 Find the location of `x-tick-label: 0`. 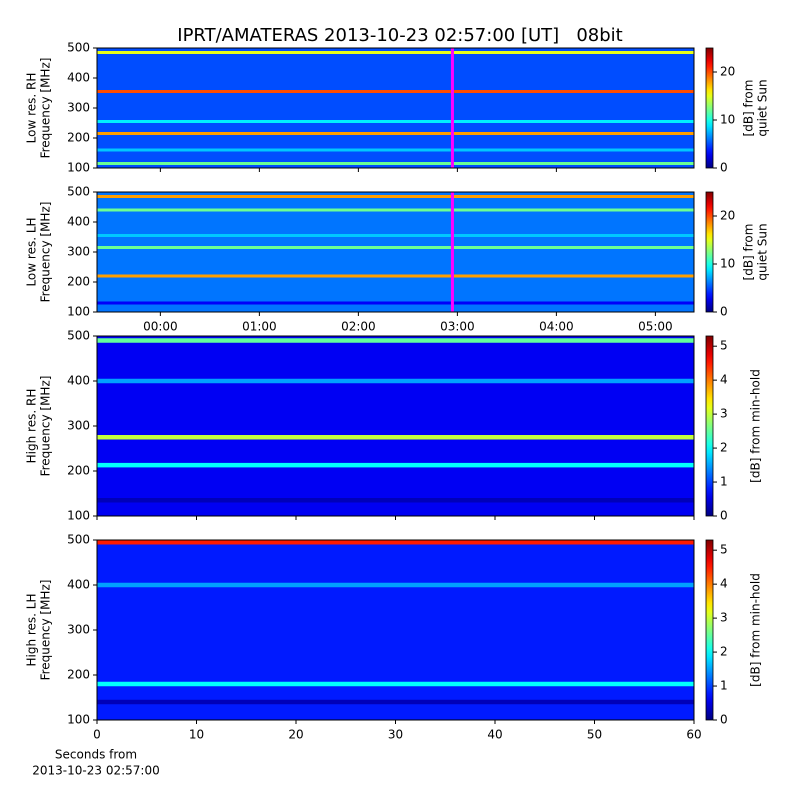

x-tick-label: 0 is located at coordinates (97, 735).